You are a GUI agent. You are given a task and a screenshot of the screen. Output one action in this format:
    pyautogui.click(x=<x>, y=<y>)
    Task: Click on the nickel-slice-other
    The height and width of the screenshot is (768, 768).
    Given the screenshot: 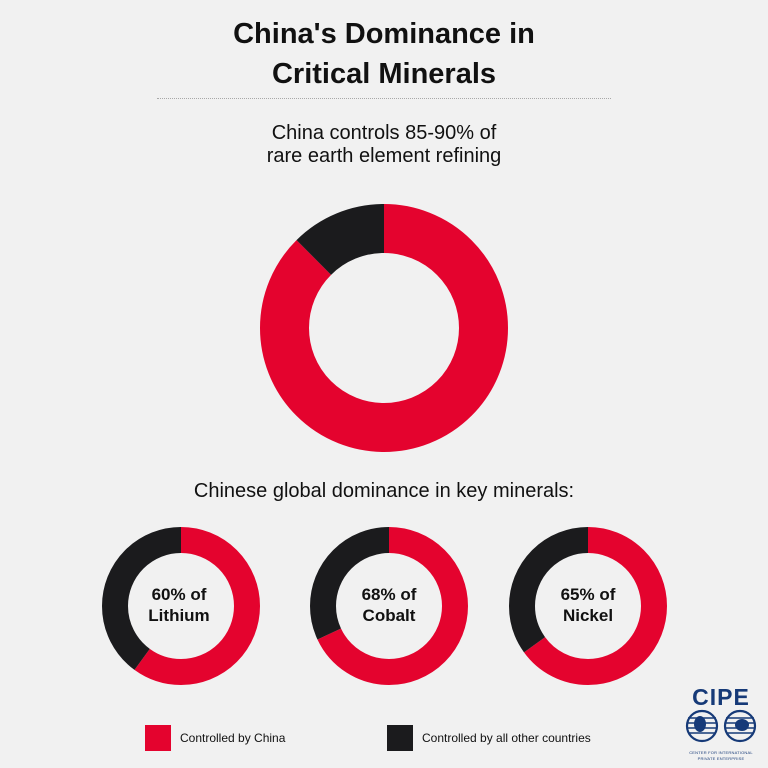 What is the action you would take?
    pyautogui.click(x=588, y=606)
    